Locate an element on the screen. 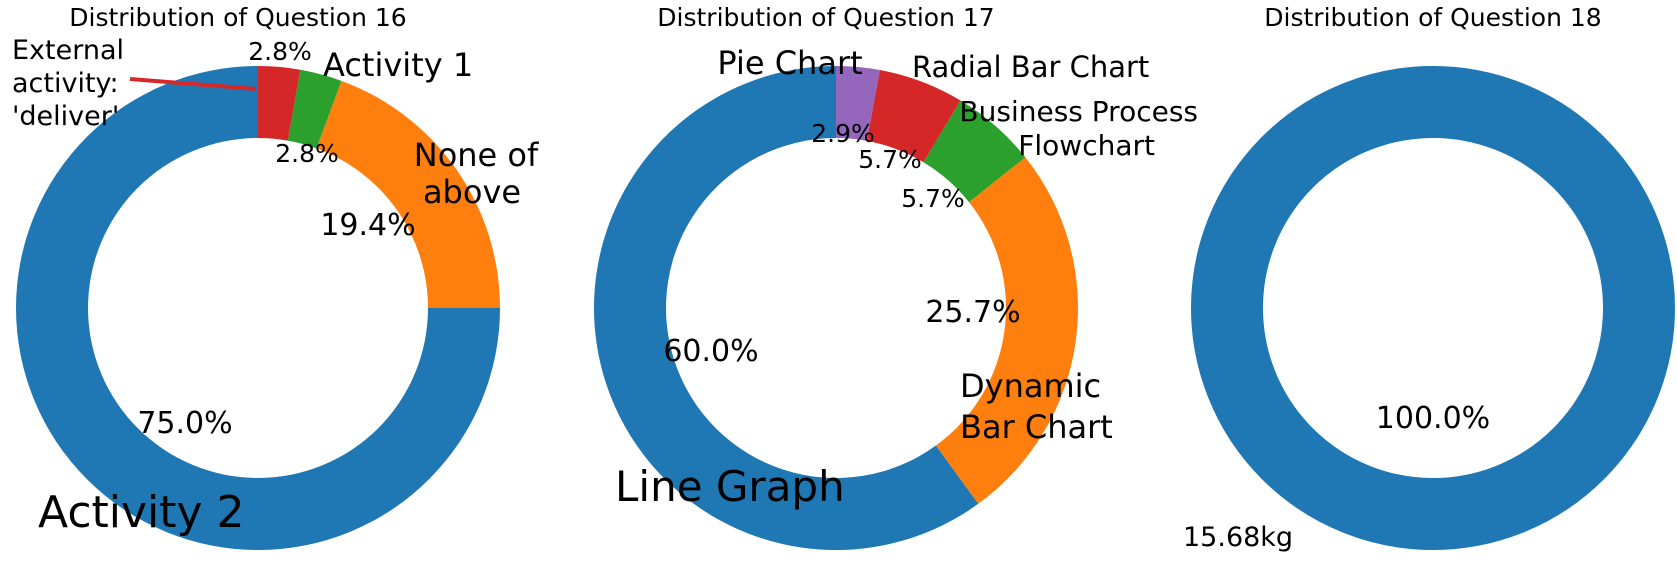  slice-label-external-activity-line2: activity: is located at coordinates (65, 83).